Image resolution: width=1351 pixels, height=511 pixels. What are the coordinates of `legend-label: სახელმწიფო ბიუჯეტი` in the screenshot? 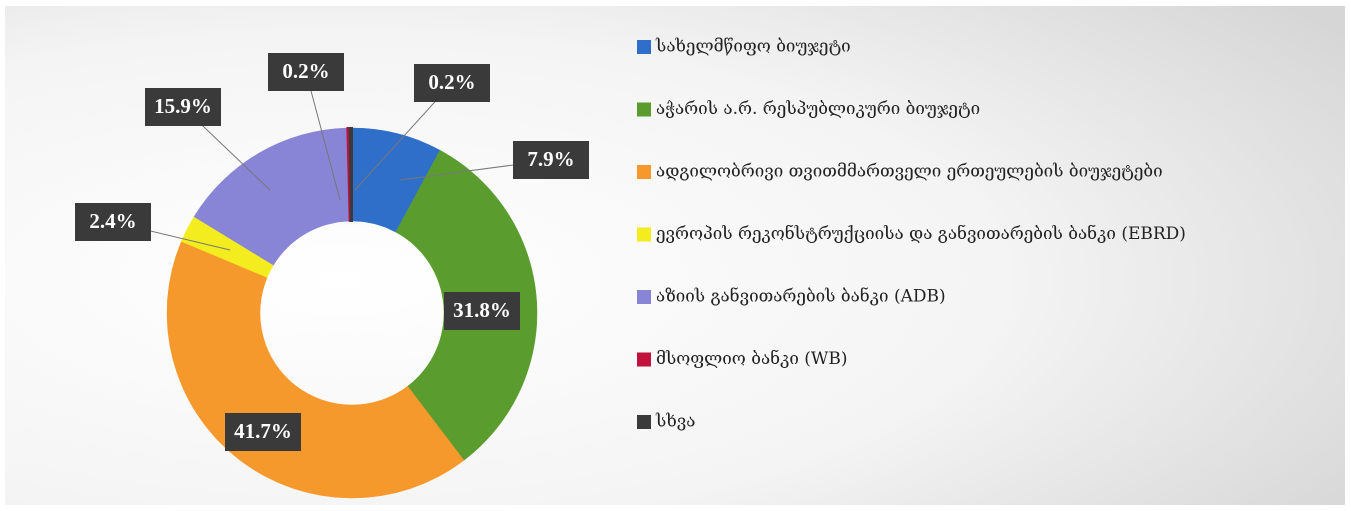 It's located at (753, 47).